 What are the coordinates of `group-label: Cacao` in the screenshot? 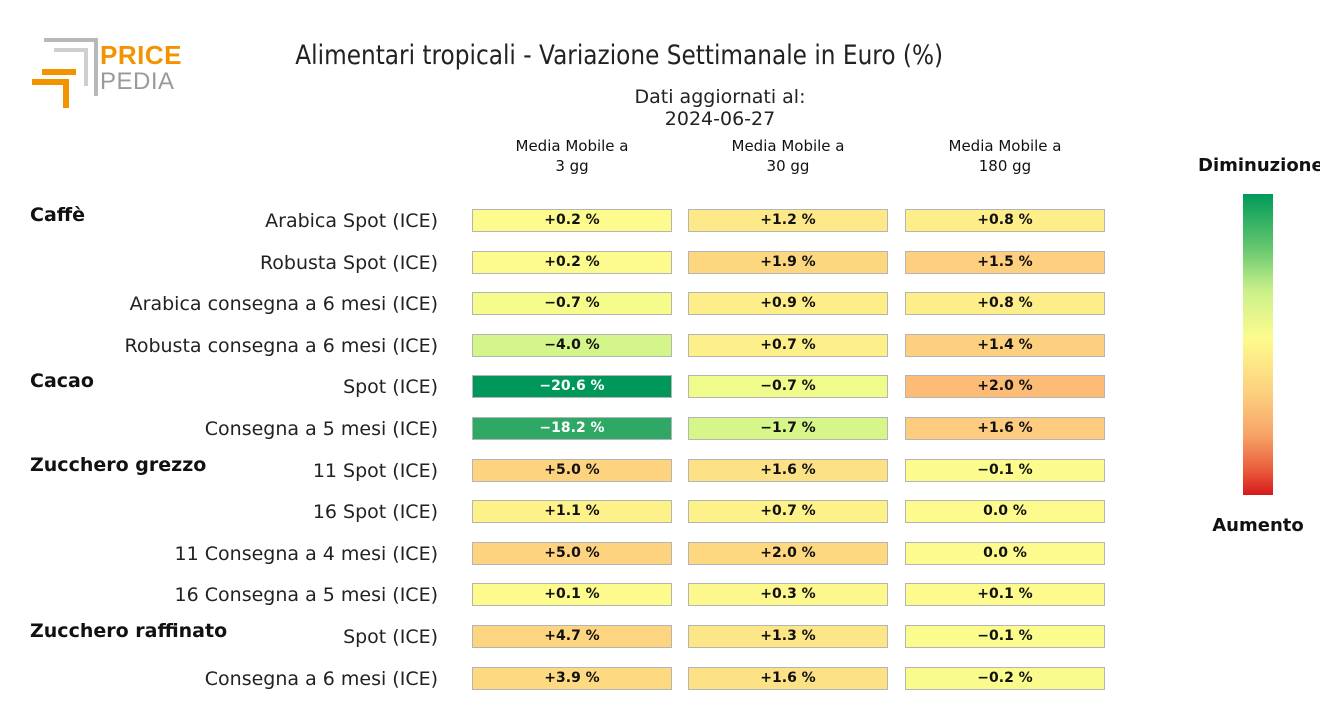 It's located at (62, 381).